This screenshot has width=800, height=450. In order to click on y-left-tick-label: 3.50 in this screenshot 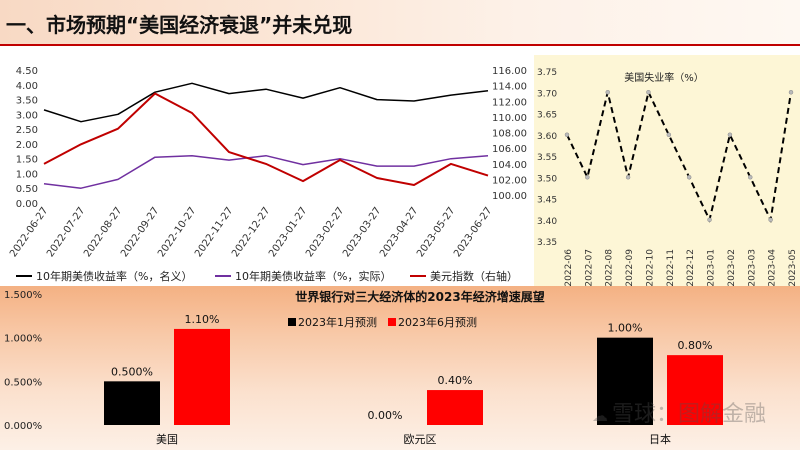, I will do `click(27, 101)`.